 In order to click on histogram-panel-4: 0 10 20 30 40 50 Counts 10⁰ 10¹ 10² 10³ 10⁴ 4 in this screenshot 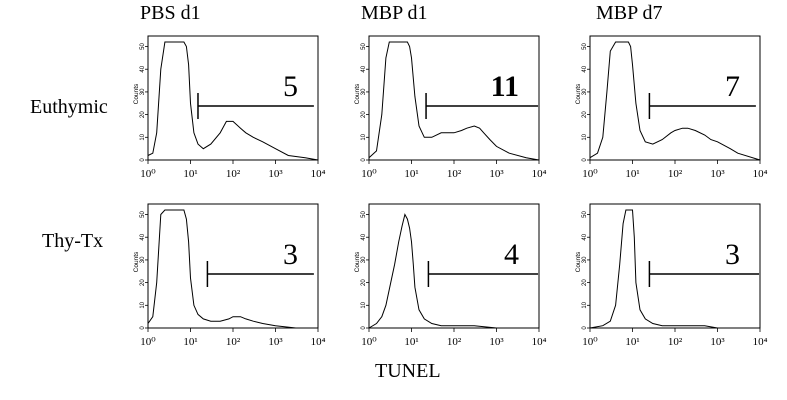, I will do `click(450, 275)`.